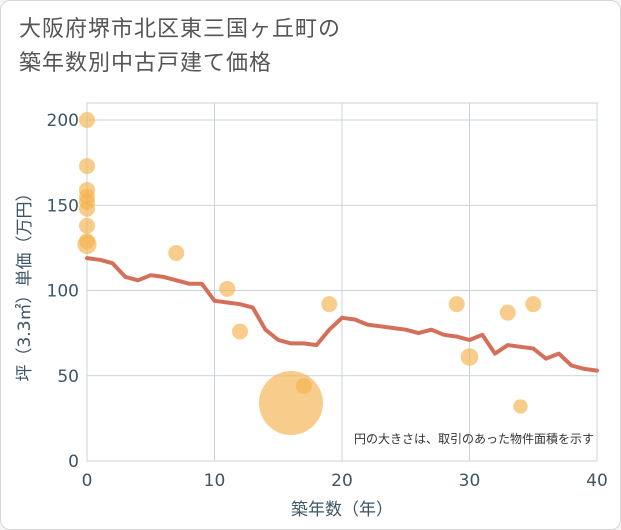 This screenshot has width=621, height=530. I want to click on y-tick-label: 50, so click(68, 377).